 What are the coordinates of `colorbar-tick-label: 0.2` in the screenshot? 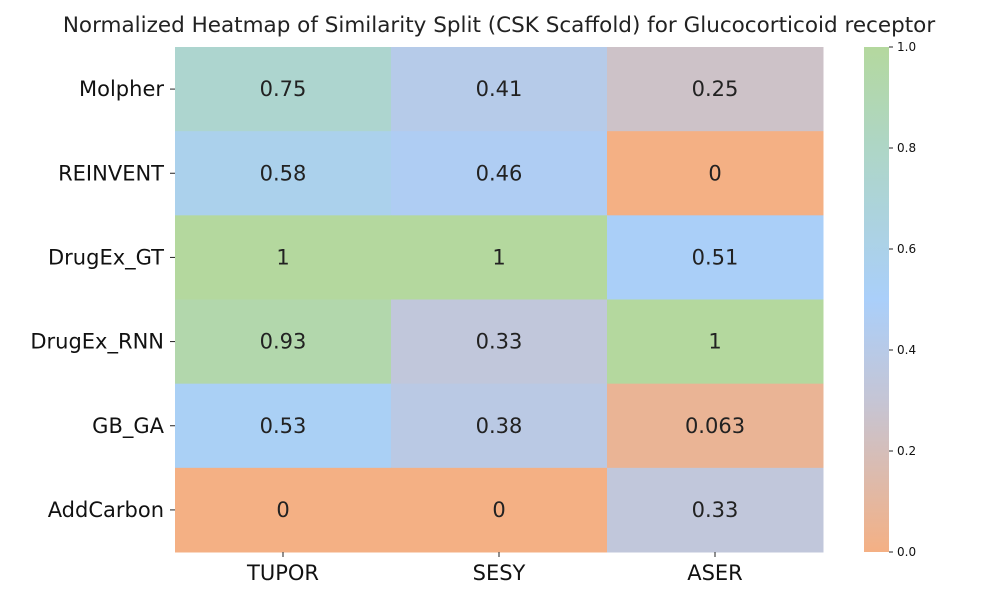 It's located at (906, 451).